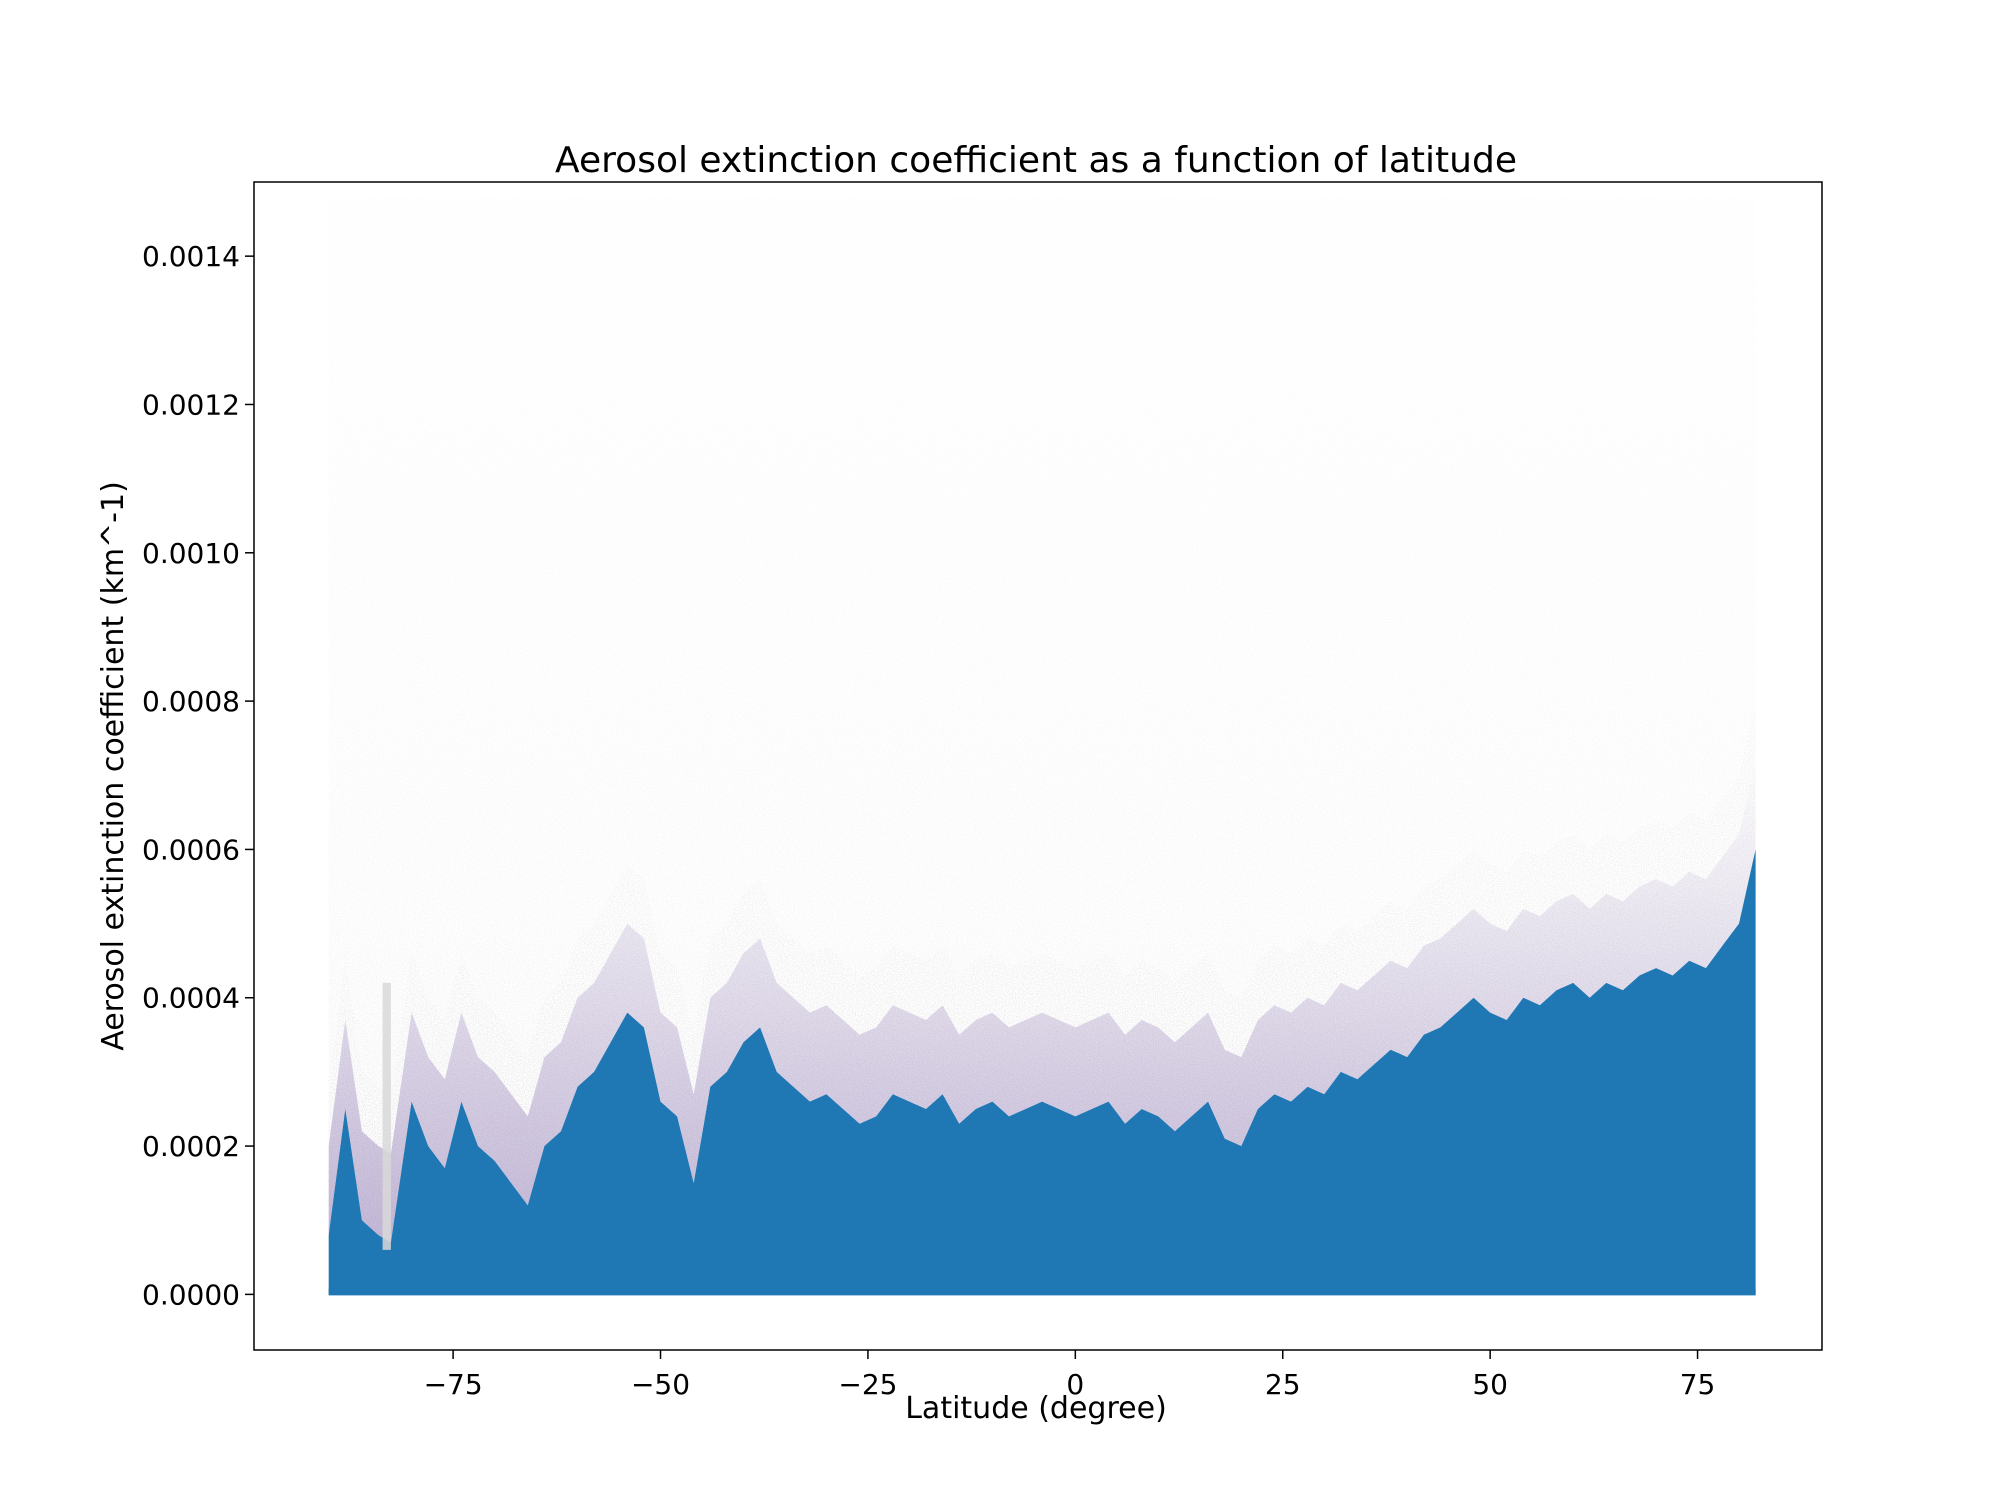 The height and width of the screenshot is (1500, 2000). I want to click on x-tick-label: 50, so click(1490, 1384).